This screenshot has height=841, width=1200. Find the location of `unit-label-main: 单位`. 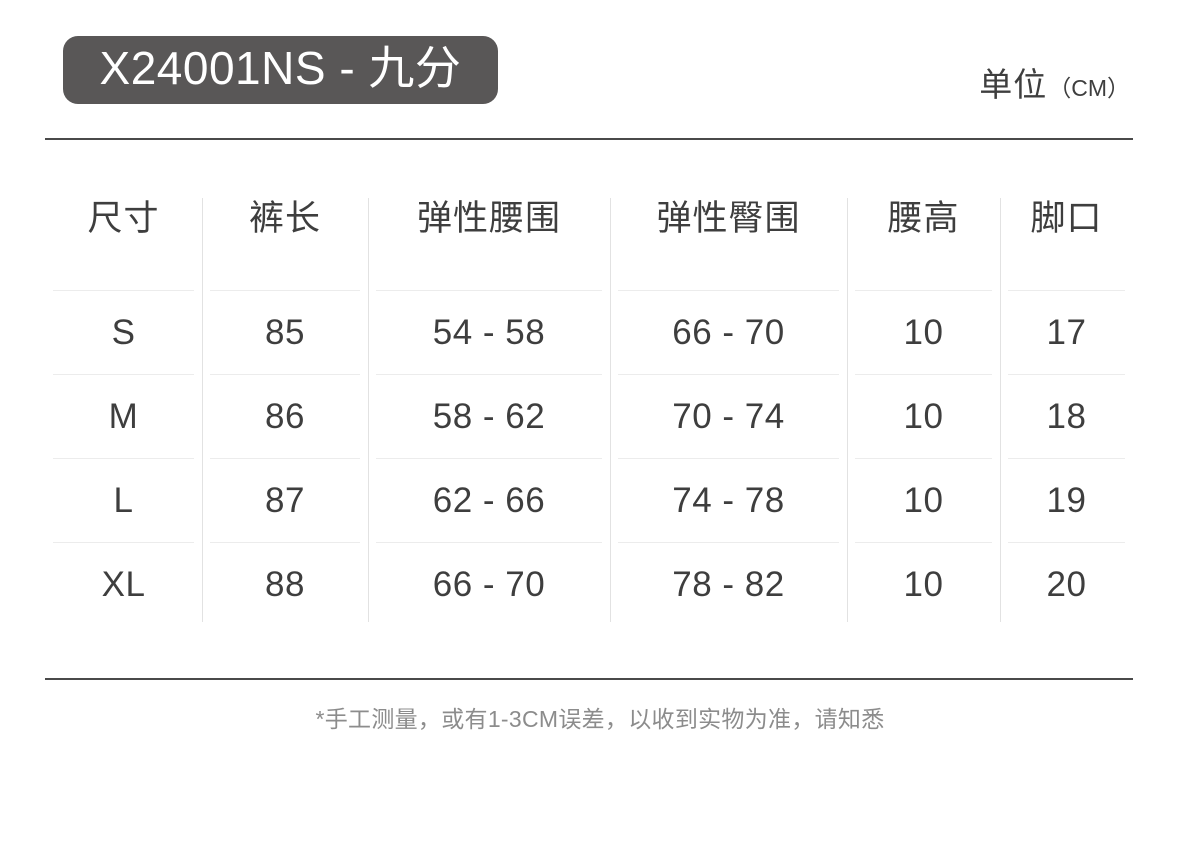

unit-label-main: 单位 is located at coordinates (1013, 84).